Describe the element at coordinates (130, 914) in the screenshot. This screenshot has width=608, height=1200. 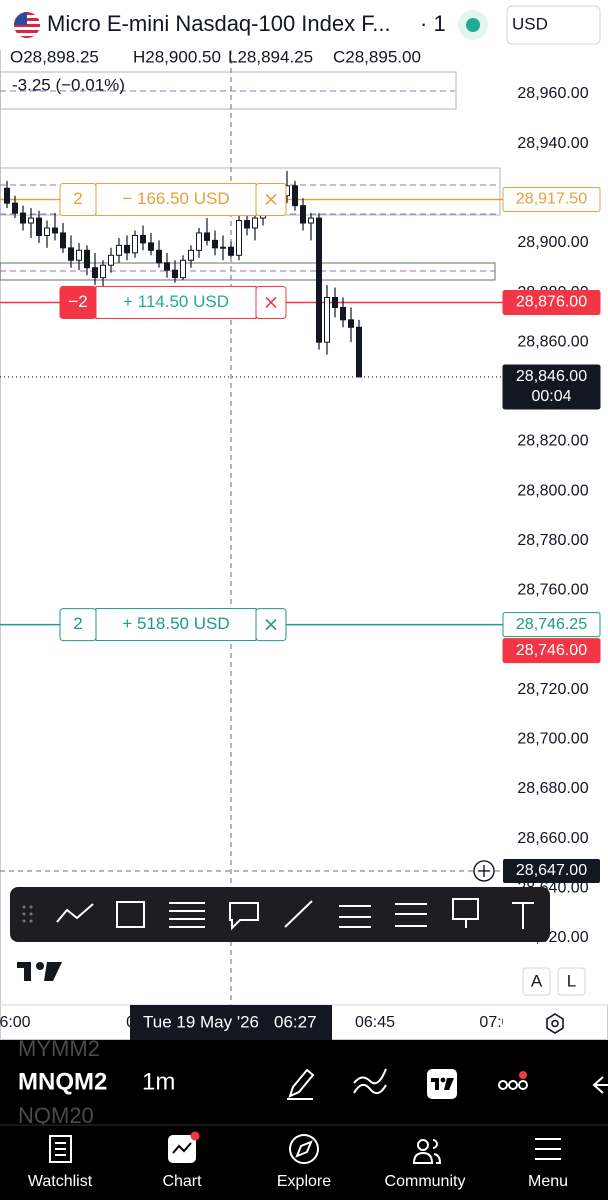
I see `tool-rect` at that location.